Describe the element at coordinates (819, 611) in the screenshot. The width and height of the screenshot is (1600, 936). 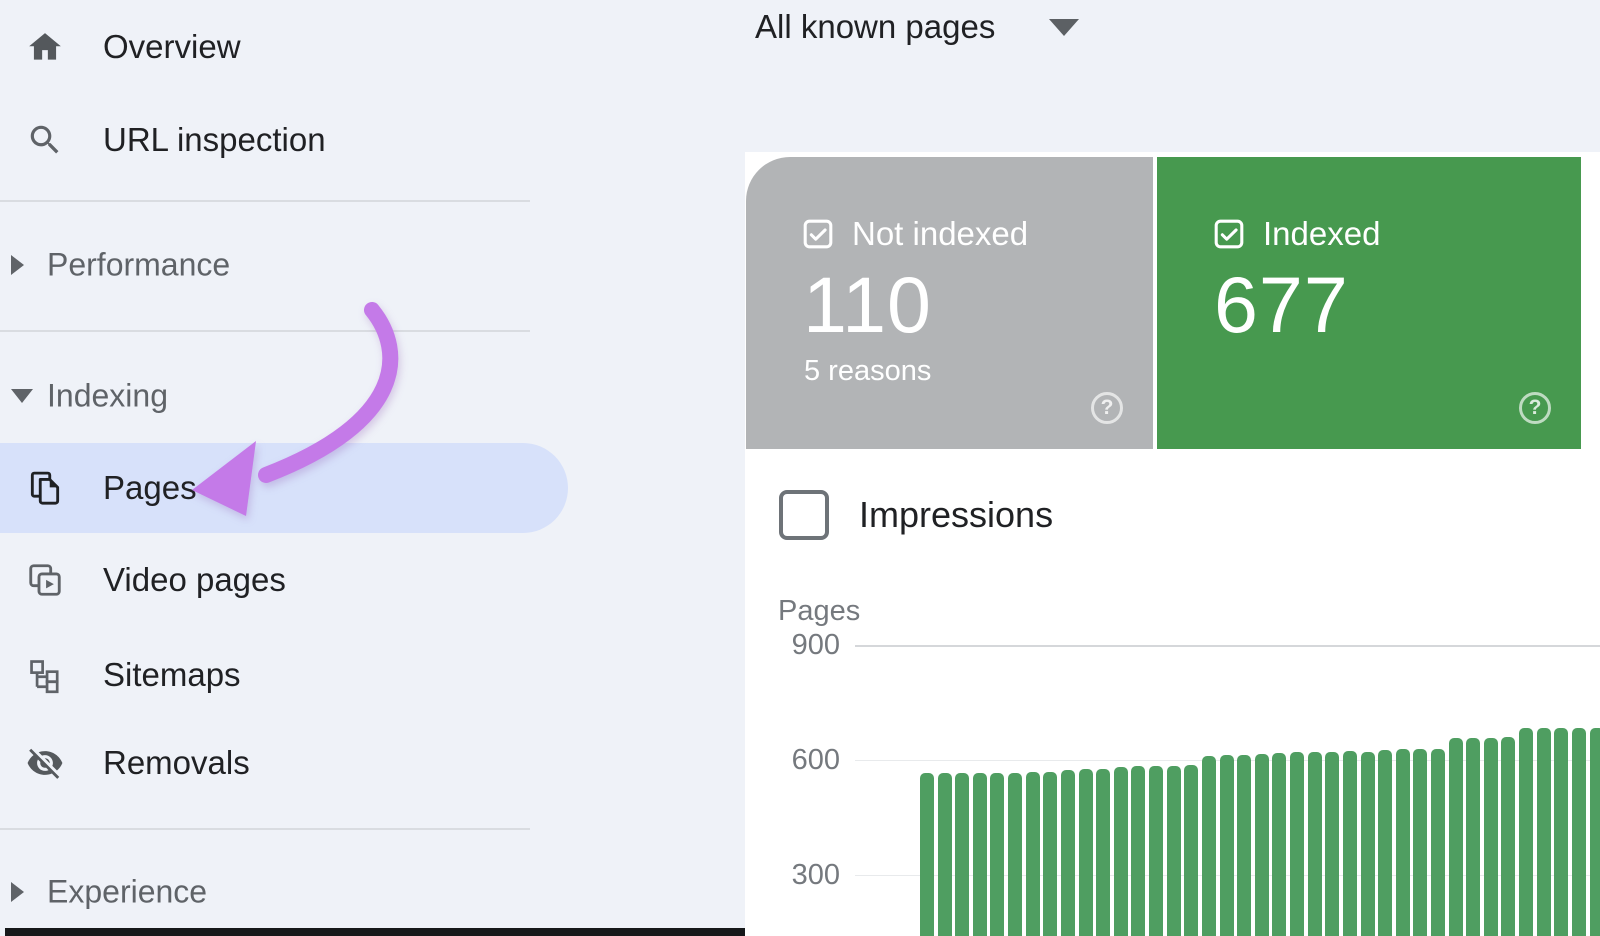
I see `chart-y-axis-title: Pages` at that location.